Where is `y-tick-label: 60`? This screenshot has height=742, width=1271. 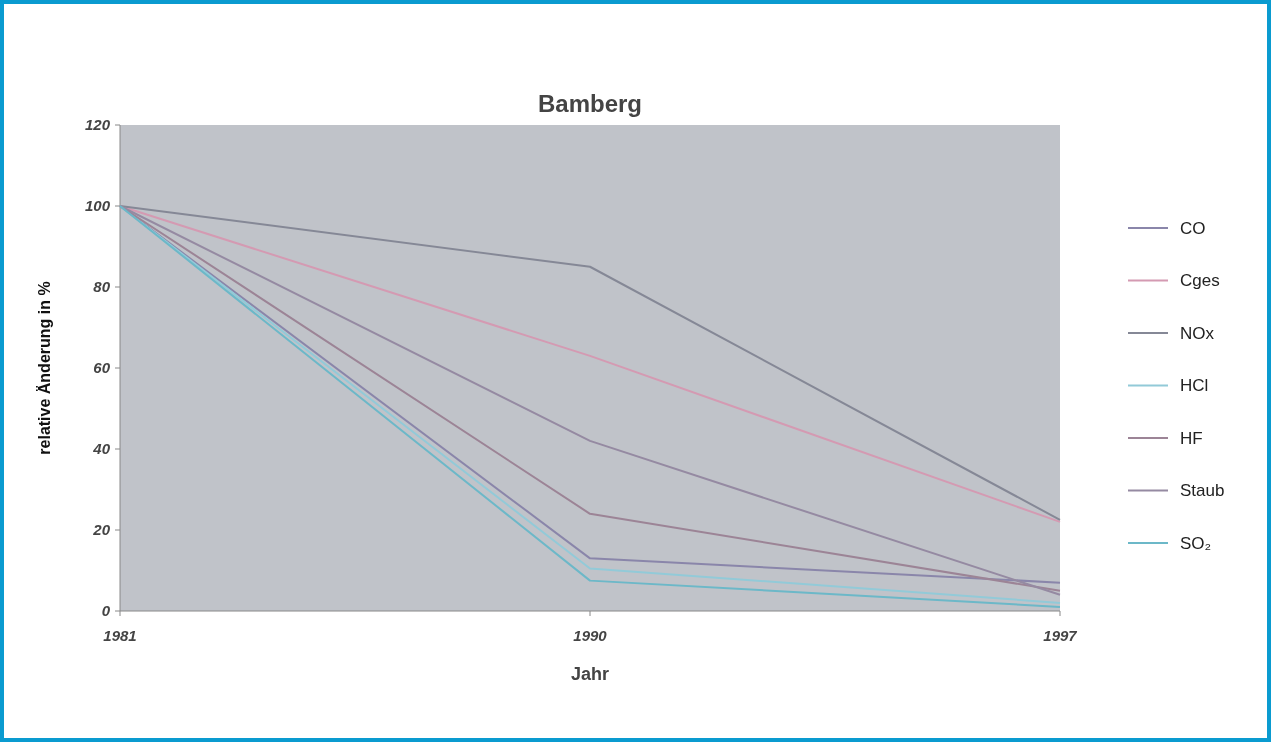
y-tick-label: 60 is located at coordinates (102, 368).